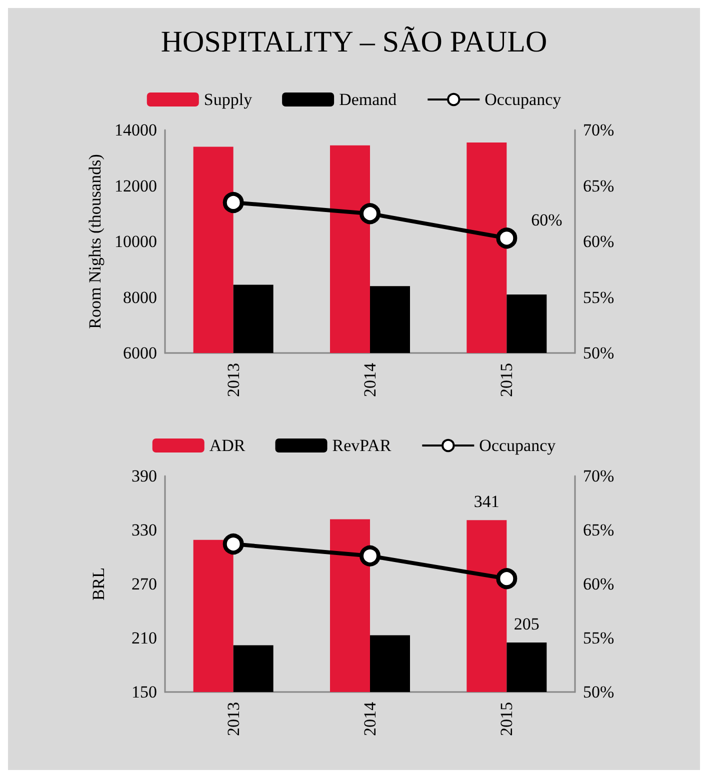  I want to click on y-tick-label: 8000, so click(140, 297).